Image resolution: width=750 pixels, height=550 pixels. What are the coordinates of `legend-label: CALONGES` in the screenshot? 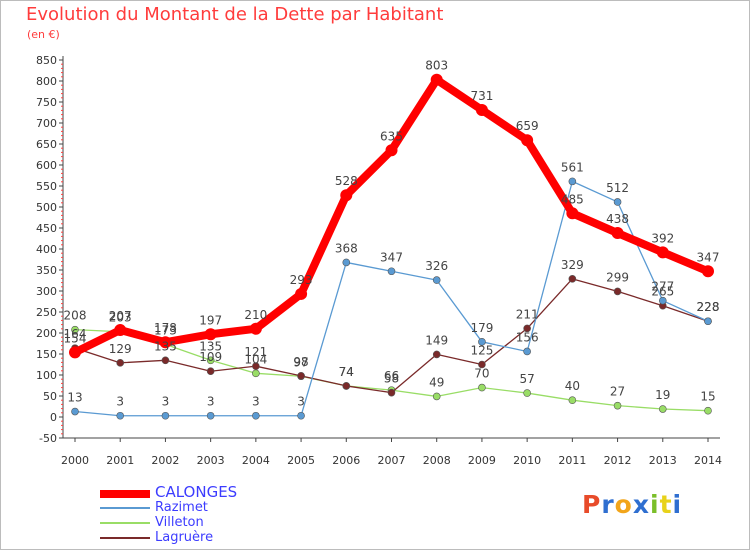 It's located at (196, 492).